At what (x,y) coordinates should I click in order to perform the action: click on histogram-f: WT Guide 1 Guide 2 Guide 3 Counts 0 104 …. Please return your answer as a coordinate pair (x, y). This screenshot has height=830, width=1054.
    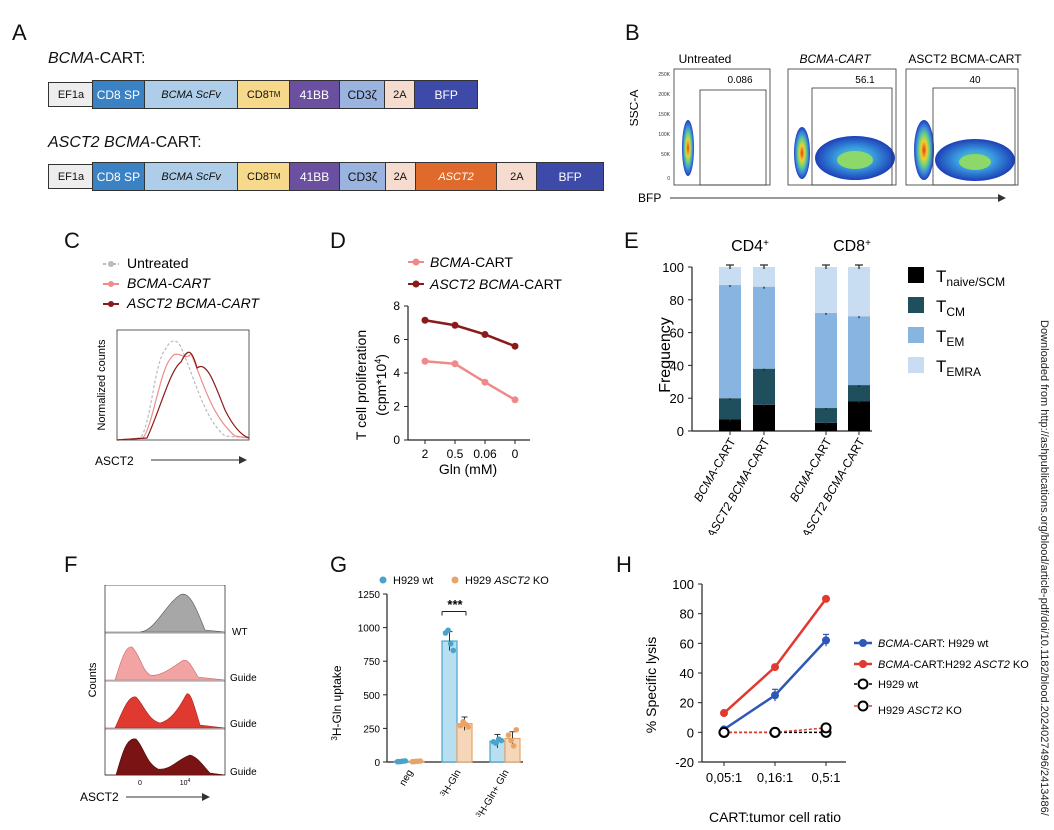
    Looking at the image, I should click on (170, 694).